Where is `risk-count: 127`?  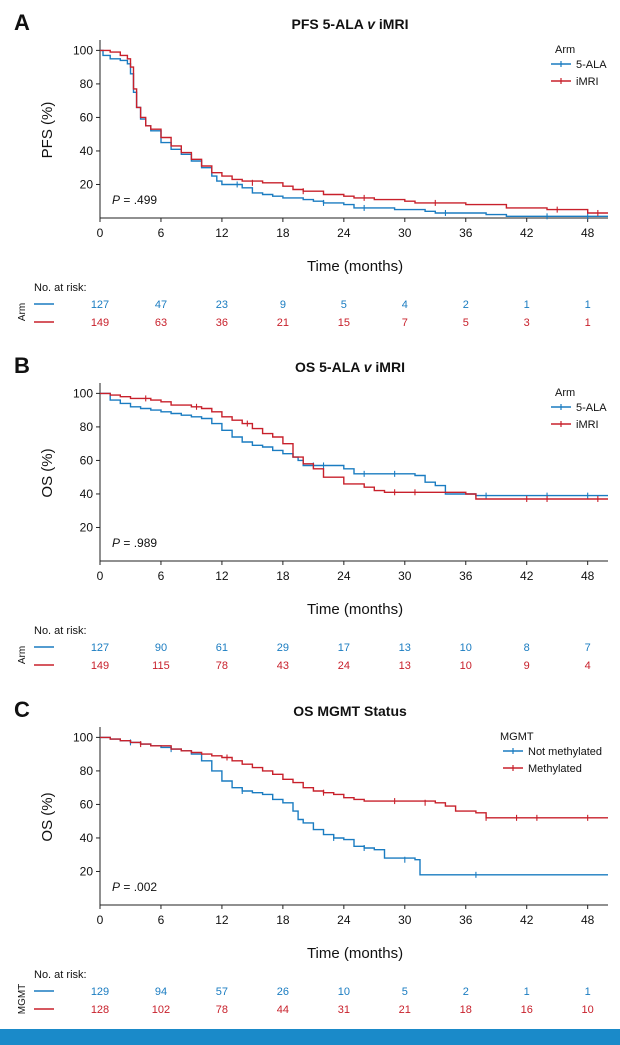
risk-count: 127 is located at coordinates (100, 305).